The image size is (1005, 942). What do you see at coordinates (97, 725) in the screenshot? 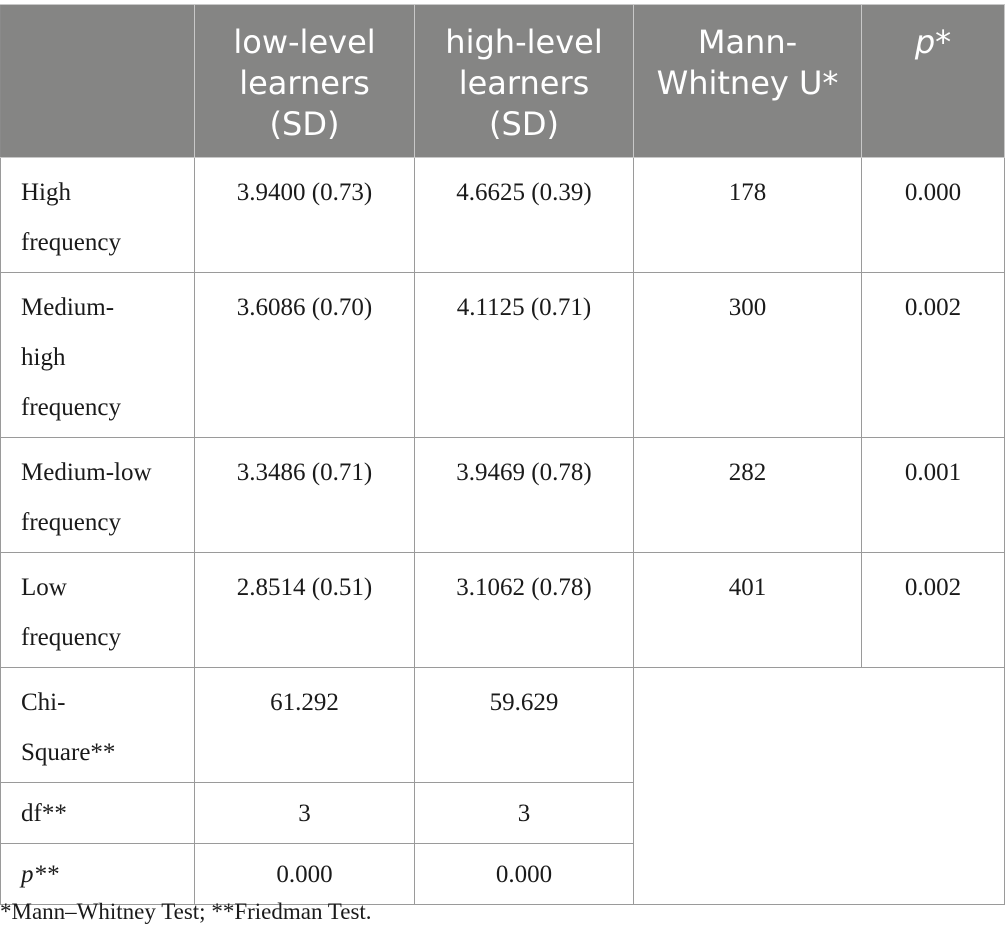
I see `row-label: Chi-Square**` at bounding box center [97, 725].